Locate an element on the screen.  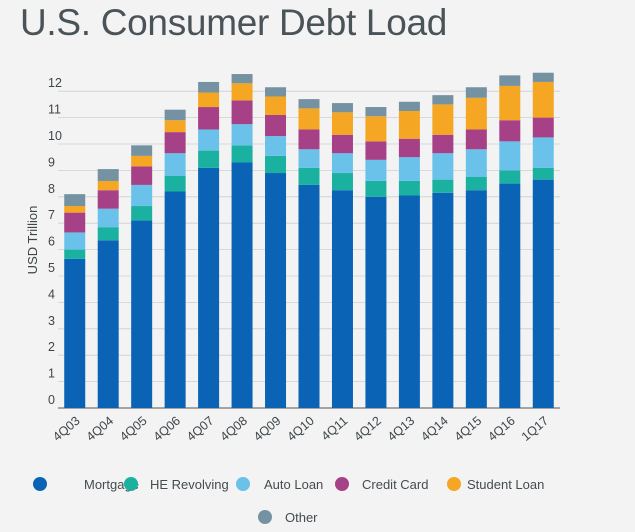
x-tick-label: 4Q04 is located at coordinates (100, 429).